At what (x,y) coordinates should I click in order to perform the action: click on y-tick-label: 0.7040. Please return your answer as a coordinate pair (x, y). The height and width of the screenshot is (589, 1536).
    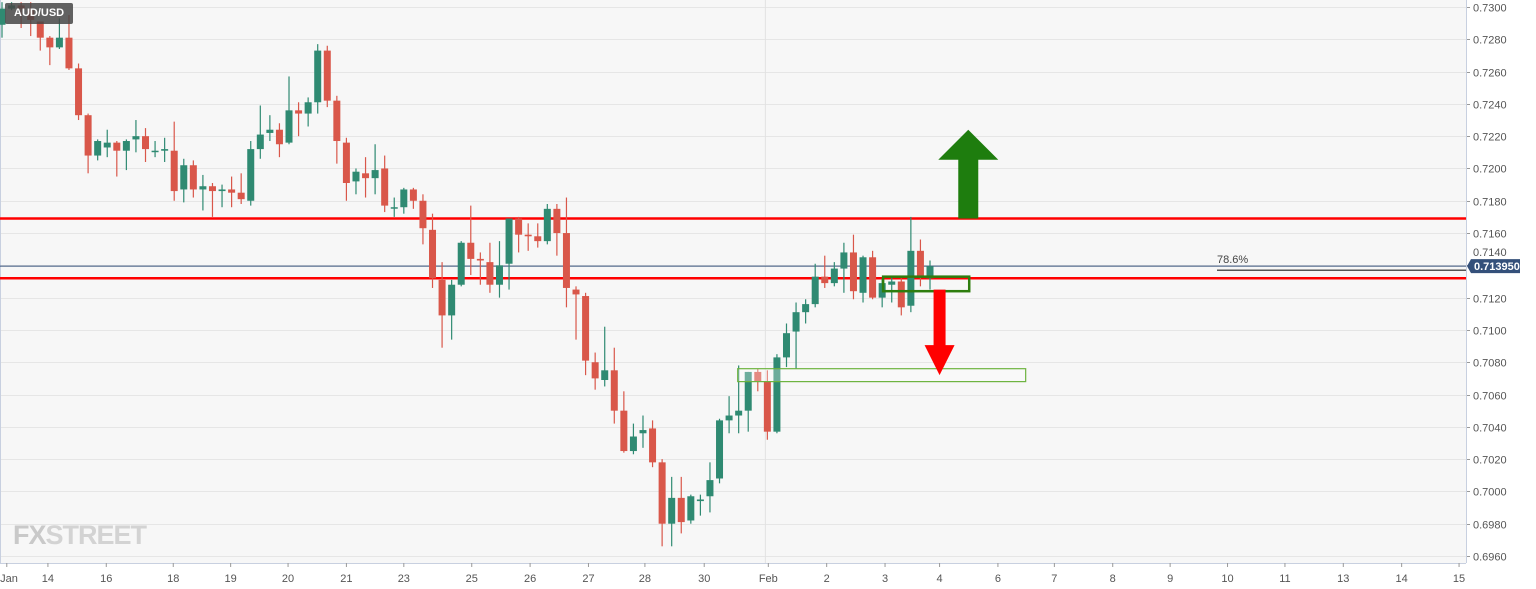
    Looking at the image, I should click on (1490, 429).